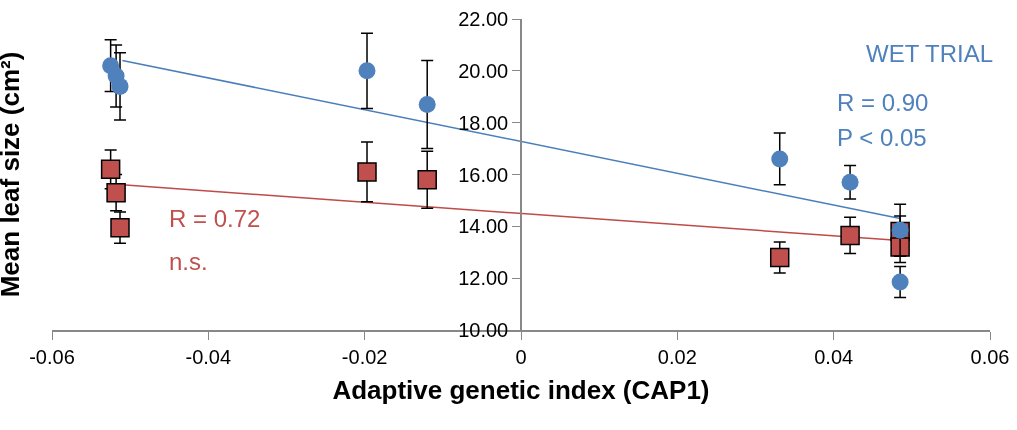 This screenshot has width=1017, height=430. I want to click on y-tick-label: 18.00, so click(483, 122).